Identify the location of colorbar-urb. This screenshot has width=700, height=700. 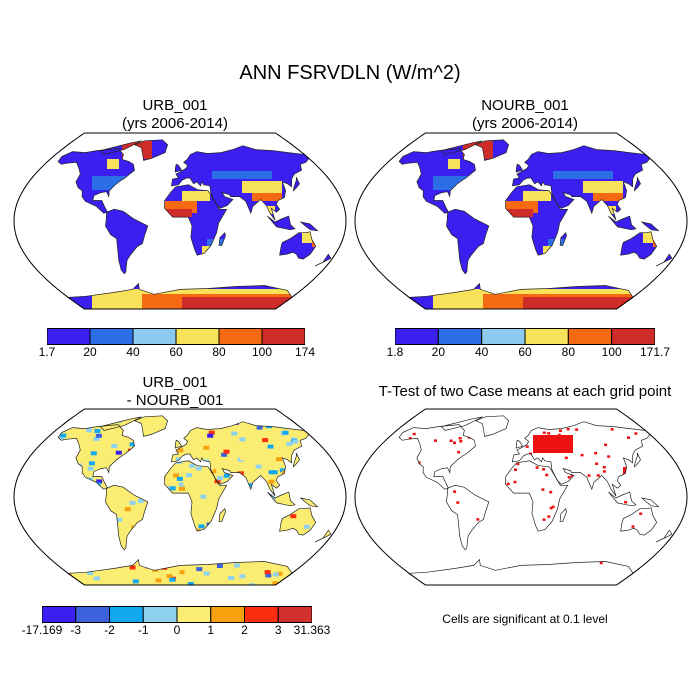
(176, 336).